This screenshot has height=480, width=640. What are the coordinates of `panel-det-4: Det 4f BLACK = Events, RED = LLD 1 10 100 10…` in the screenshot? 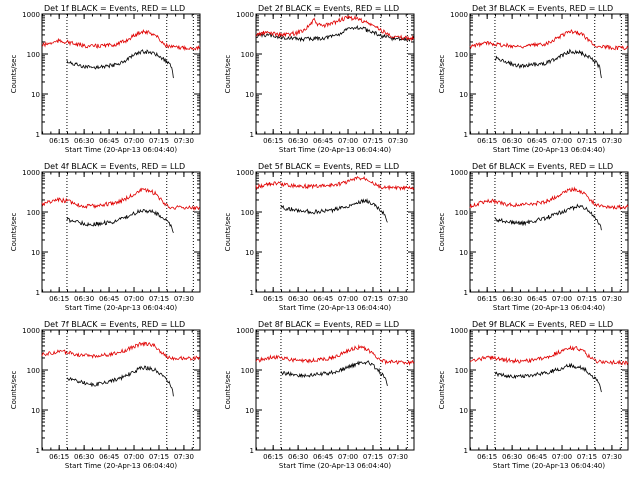 It's located at (105, 237).